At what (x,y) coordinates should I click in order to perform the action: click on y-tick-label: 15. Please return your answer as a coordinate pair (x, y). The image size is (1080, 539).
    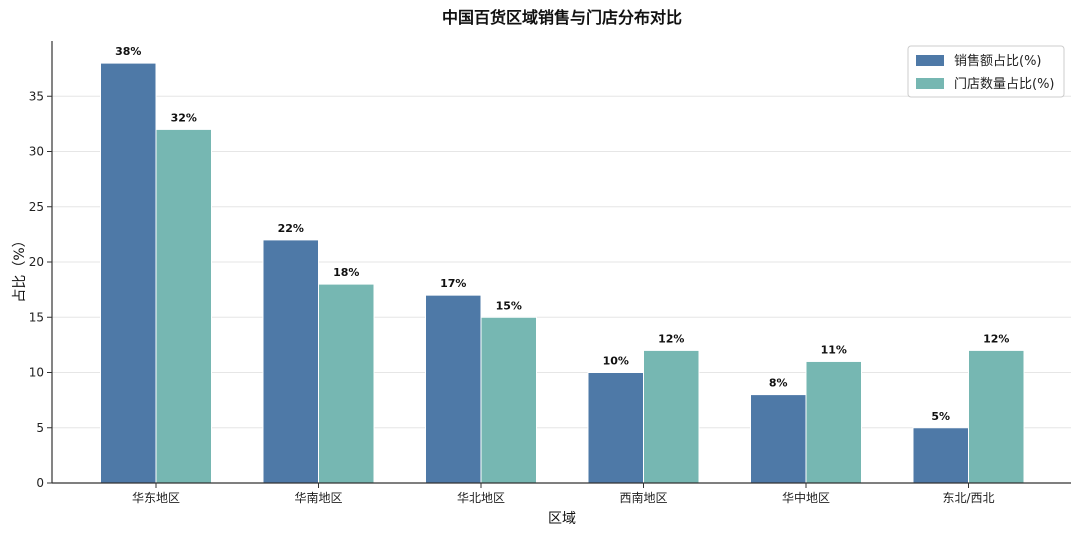
    Looking at the image, I should click on (36, 317).